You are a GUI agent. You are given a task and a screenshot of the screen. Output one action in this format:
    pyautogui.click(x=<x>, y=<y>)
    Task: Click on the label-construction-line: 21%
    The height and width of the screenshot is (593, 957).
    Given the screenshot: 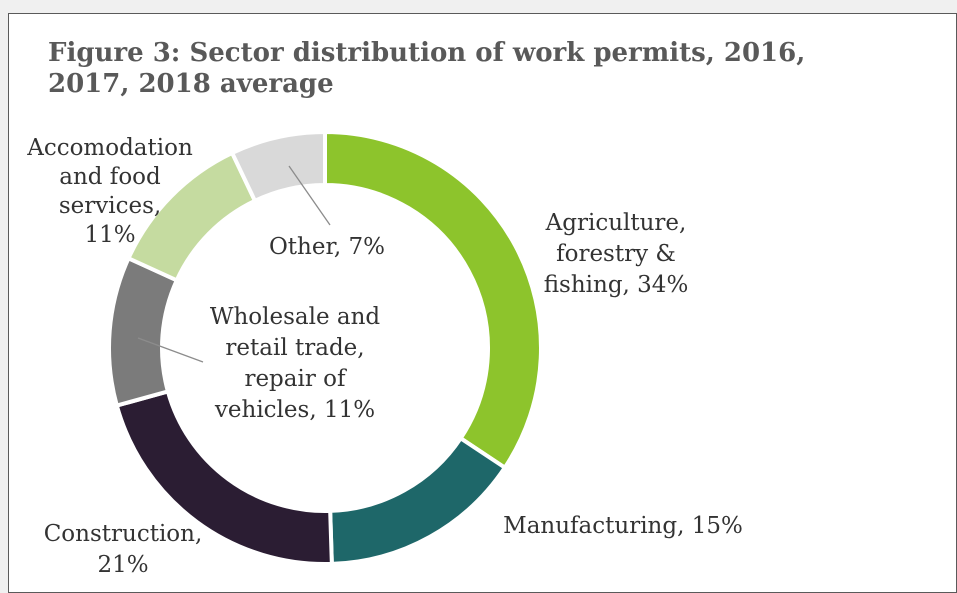 What is the action you would take?
    pyautogui.click(x=122, y=565)
    